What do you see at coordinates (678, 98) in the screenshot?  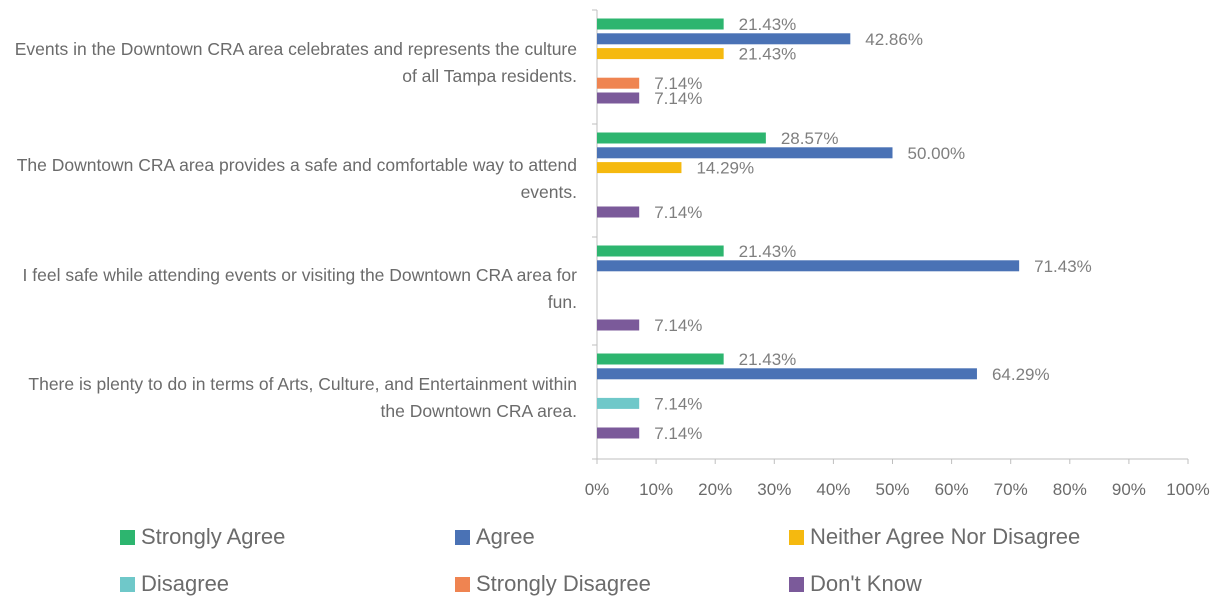 I see `data-label-dont-know-1: 7.14%` at bounding box center [678, 98].